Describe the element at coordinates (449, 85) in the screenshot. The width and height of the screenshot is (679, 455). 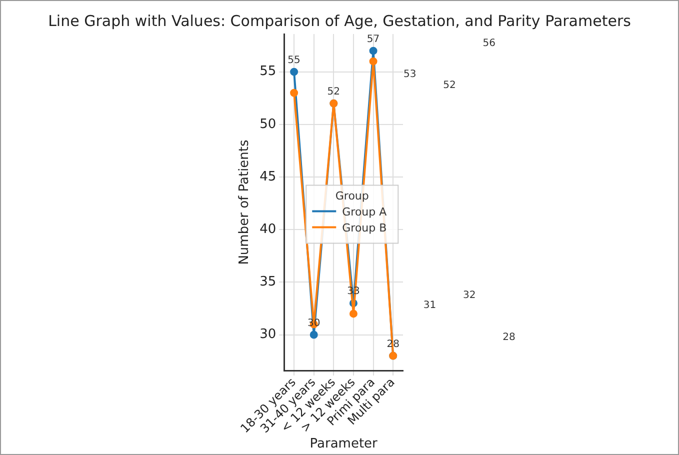
I see `text: 52` at that location.